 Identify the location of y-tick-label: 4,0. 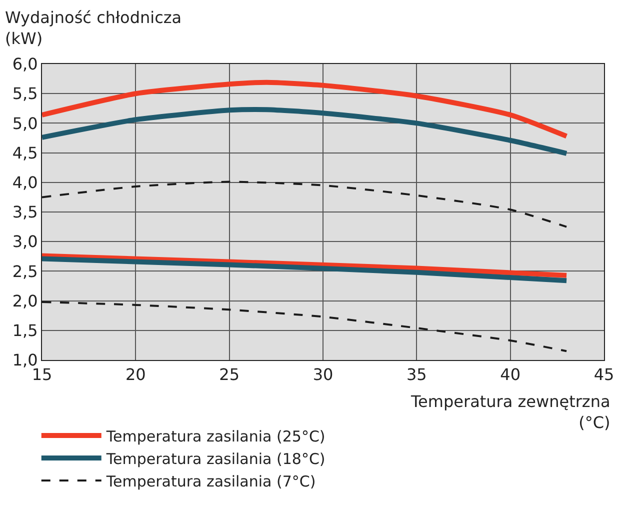
(25, 182).